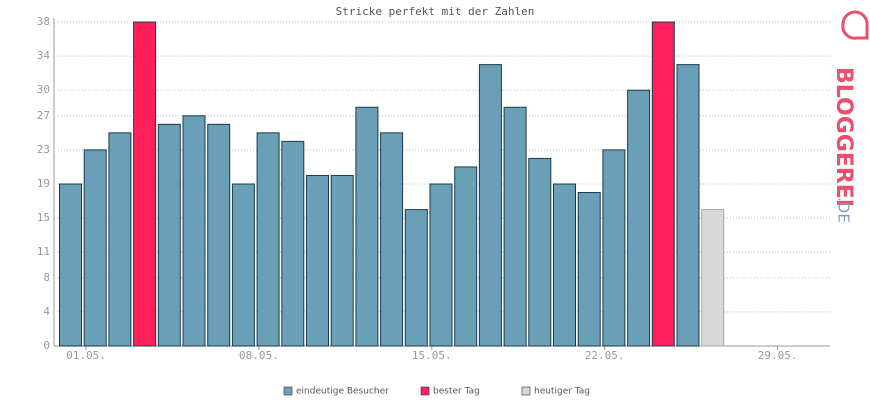 The height and width of the screenshot is (404, 870). Describe the element at coordinates (843, 137) in the screenshot. I see `logo-text: BLOGGEREI` at that location.